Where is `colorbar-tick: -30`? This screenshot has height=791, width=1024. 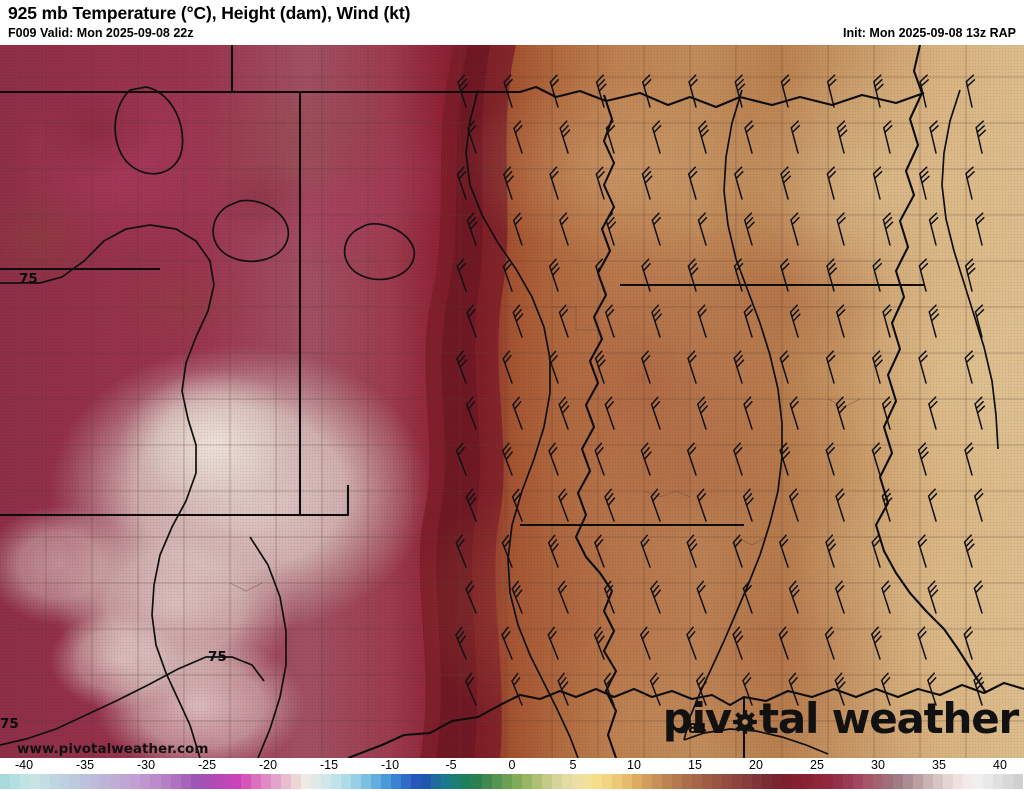
colorbar-tick: -30 is located at coordinates (146, 765).